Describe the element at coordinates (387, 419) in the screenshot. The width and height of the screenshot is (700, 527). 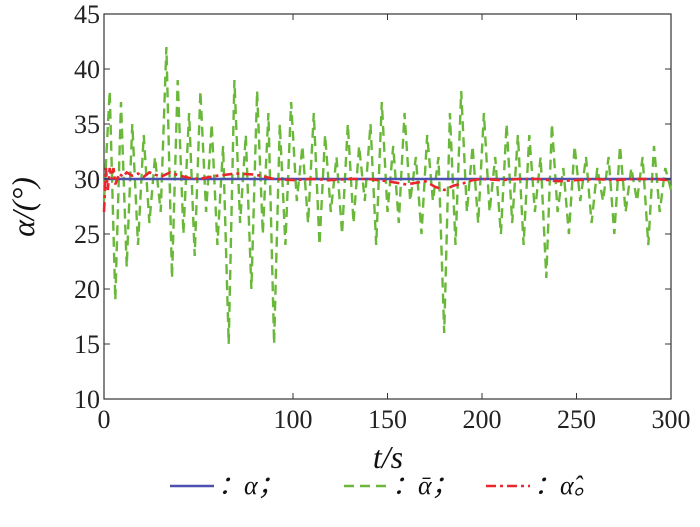
I see `x-tick-label: 150` at that location.